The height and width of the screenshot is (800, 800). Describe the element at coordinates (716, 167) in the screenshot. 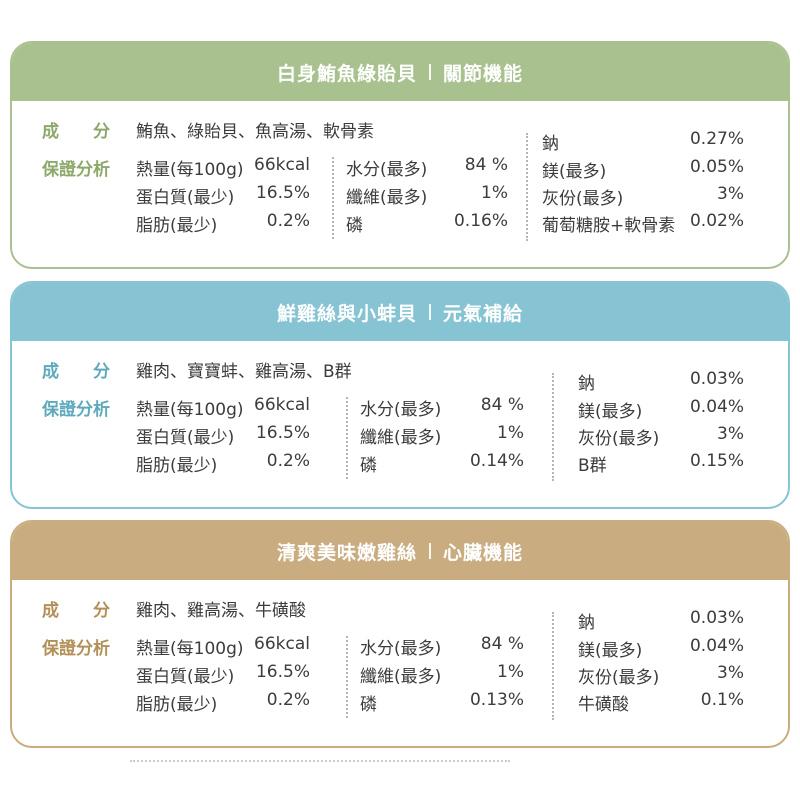

I see `nutrient-value: 0.05%` at that location.